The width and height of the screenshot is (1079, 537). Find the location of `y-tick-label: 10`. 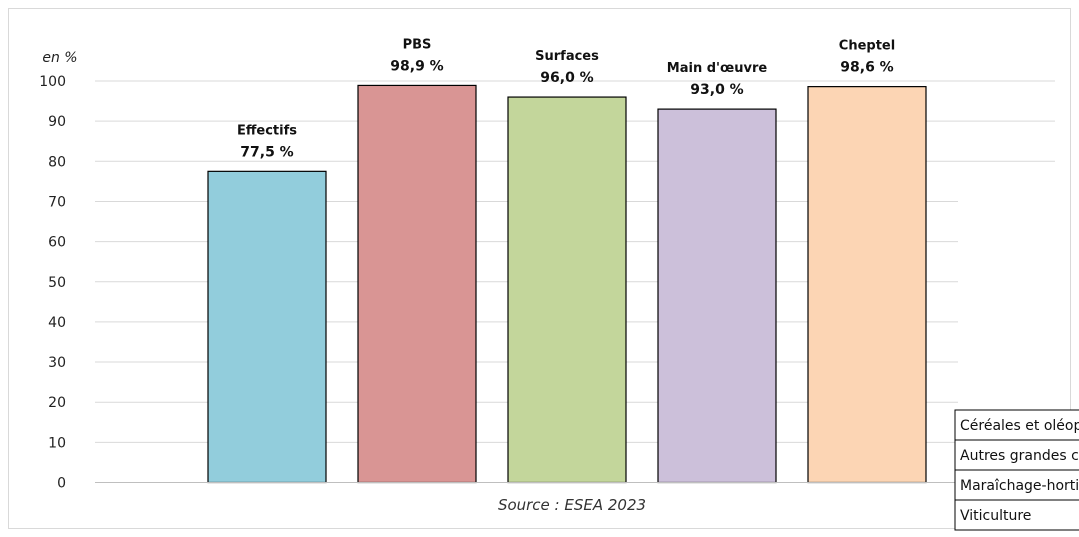

y-tick-label: 10 is located at coordinates (57, 443).